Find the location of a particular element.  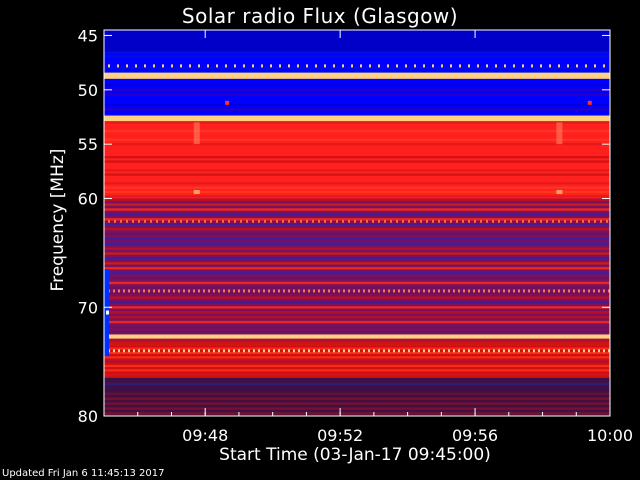

y-tick-label: 45 is located at coordinates (88, 35).